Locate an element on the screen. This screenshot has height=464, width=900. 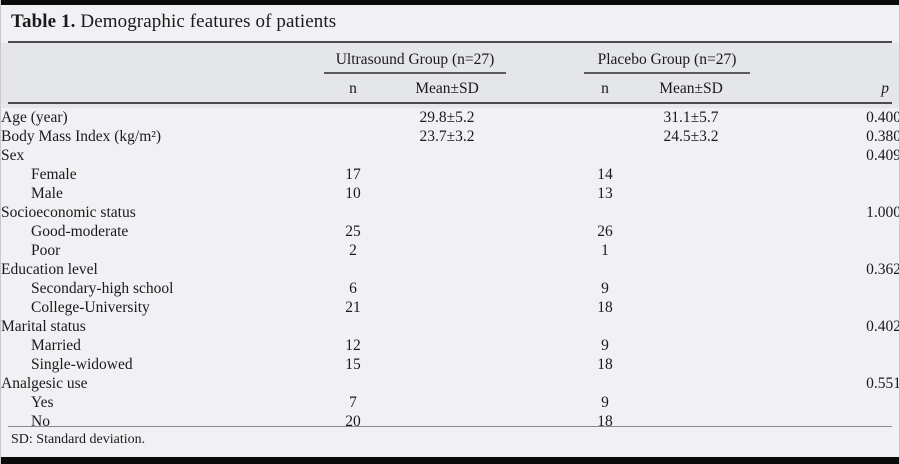
cell-row-label: Secondary-high school is located at coordinates (102, 288).